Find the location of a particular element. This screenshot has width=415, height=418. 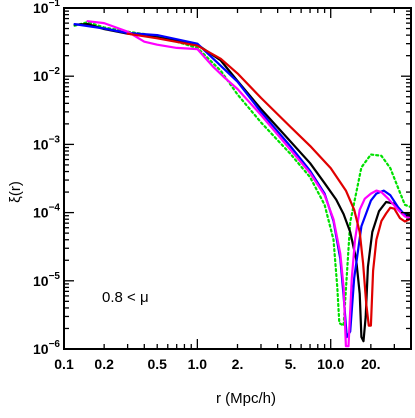

y-tick-label: 10⁻³ is located at coordinates (46, 143).